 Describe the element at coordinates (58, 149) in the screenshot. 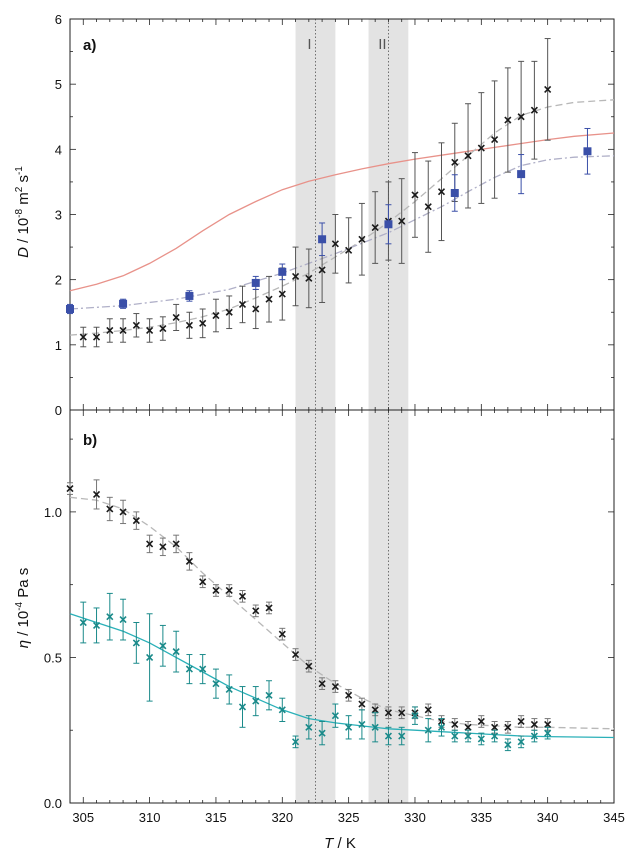

I see `y-tick-label: 4` at that location.